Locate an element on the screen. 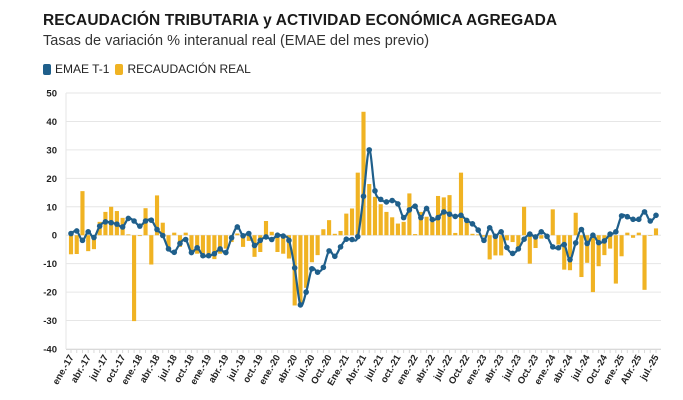 Image resolution: width=683 pixels, height=400 pixels. y-axis: 50 40 30 20 10 0 -10 -20 -30 -40 is located at coordinates (50, 222).